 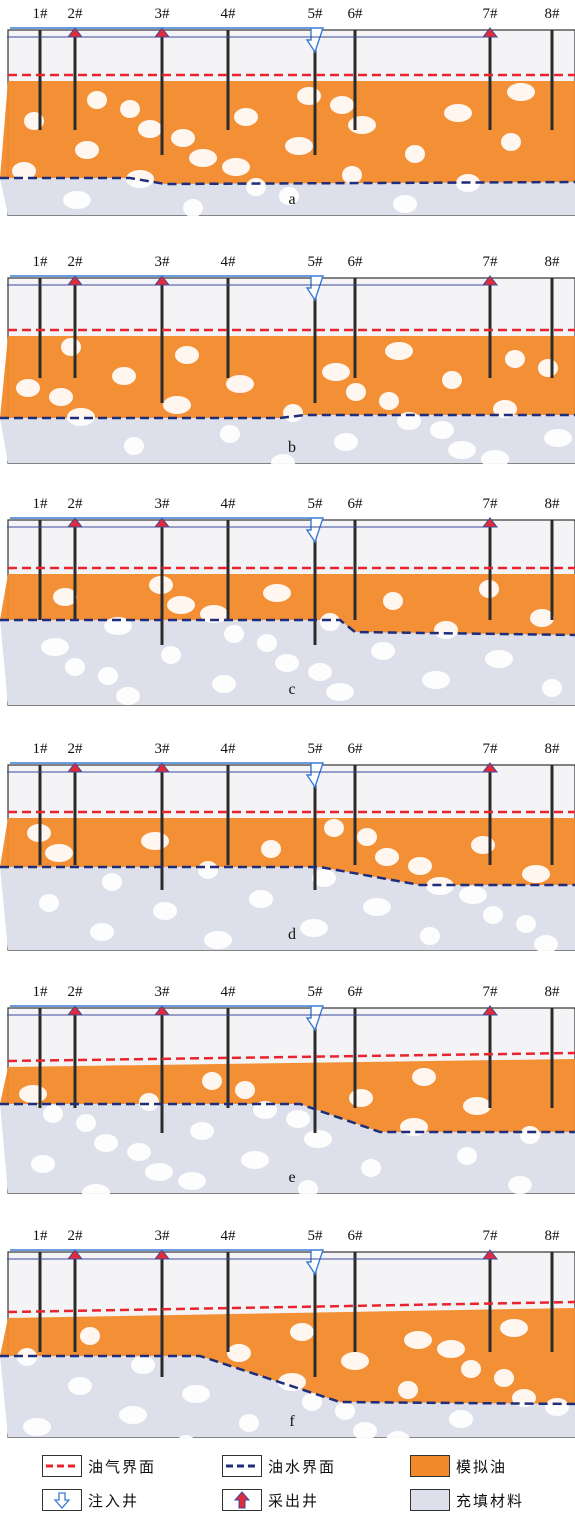 What do you see at coordinates (482, 1466) in the screenshot?
I see `legend-simulated-oil-label: 模拟油` at bounding box center [482, 1466].